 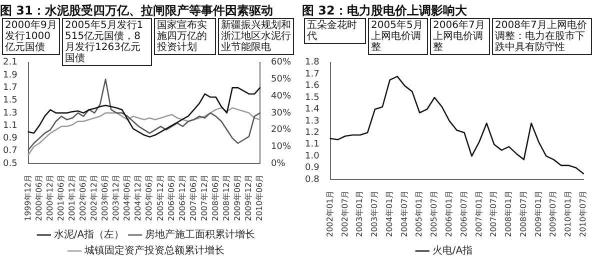 I want to click on x-tick-label: 2010年07月, so click(x=583, y=214).